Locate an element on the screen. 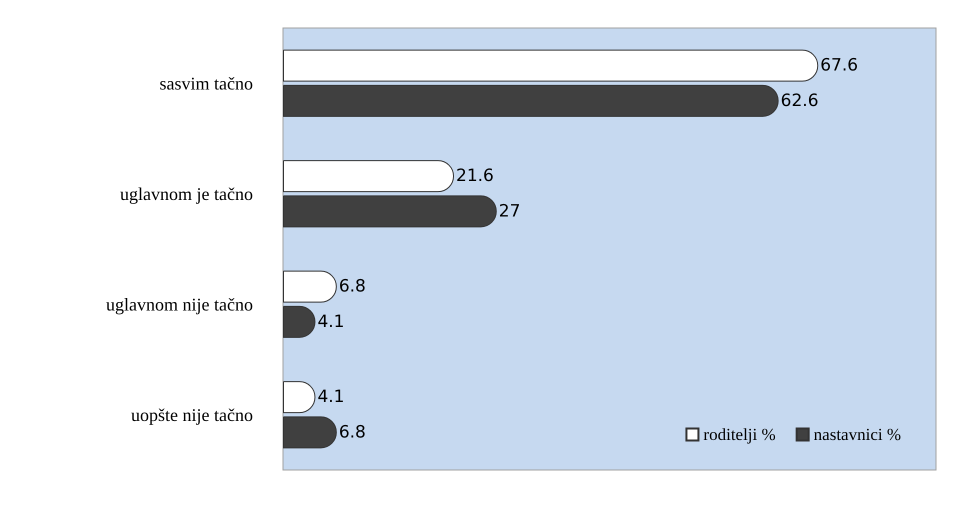  y-tick-label: uglavnom je tačno is located at coordinates (186, 194).